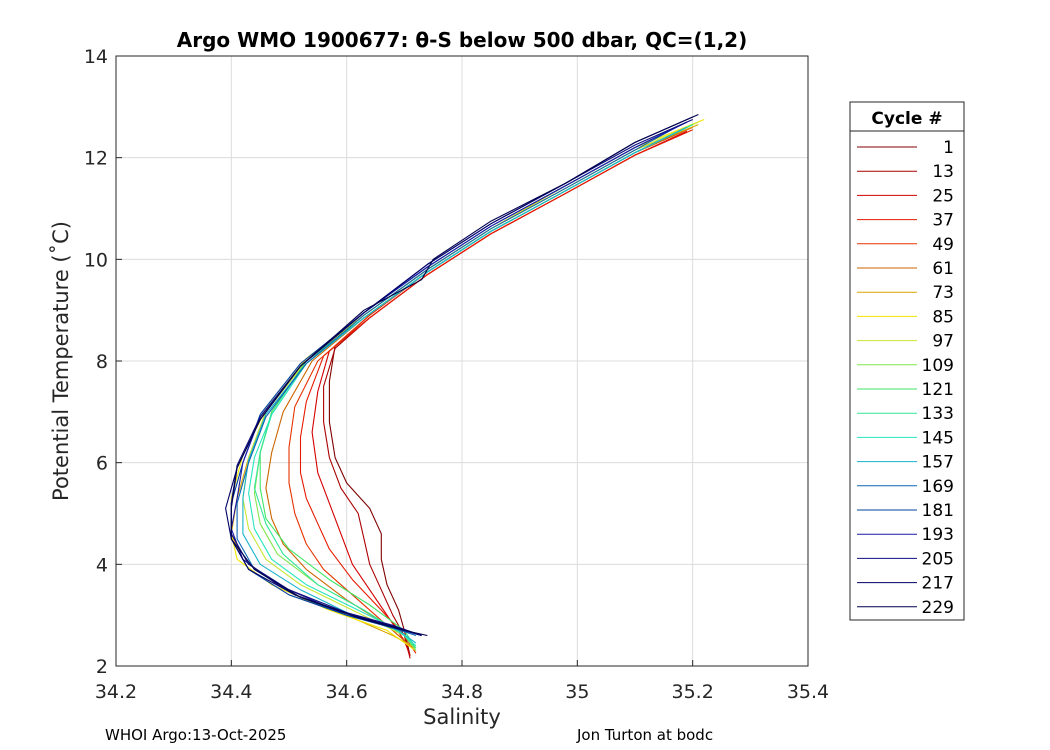 This screenshot has width=1050, height=750. What do you see at coordinates (102, 565) in the screenshot?
I see `y-tick-label: 4` at bounding box center [102, 565].